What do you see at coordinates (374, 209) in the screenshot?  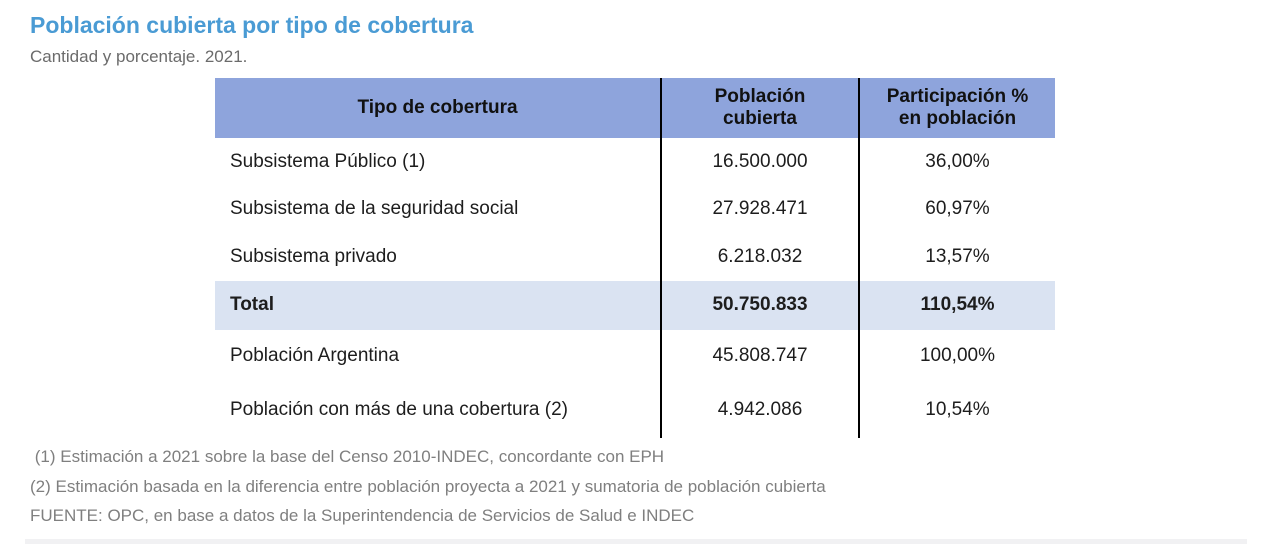 I see `cell-tipo-de-cobertura: Subsistema de la seguridad social` at bounding box center [374, 209].